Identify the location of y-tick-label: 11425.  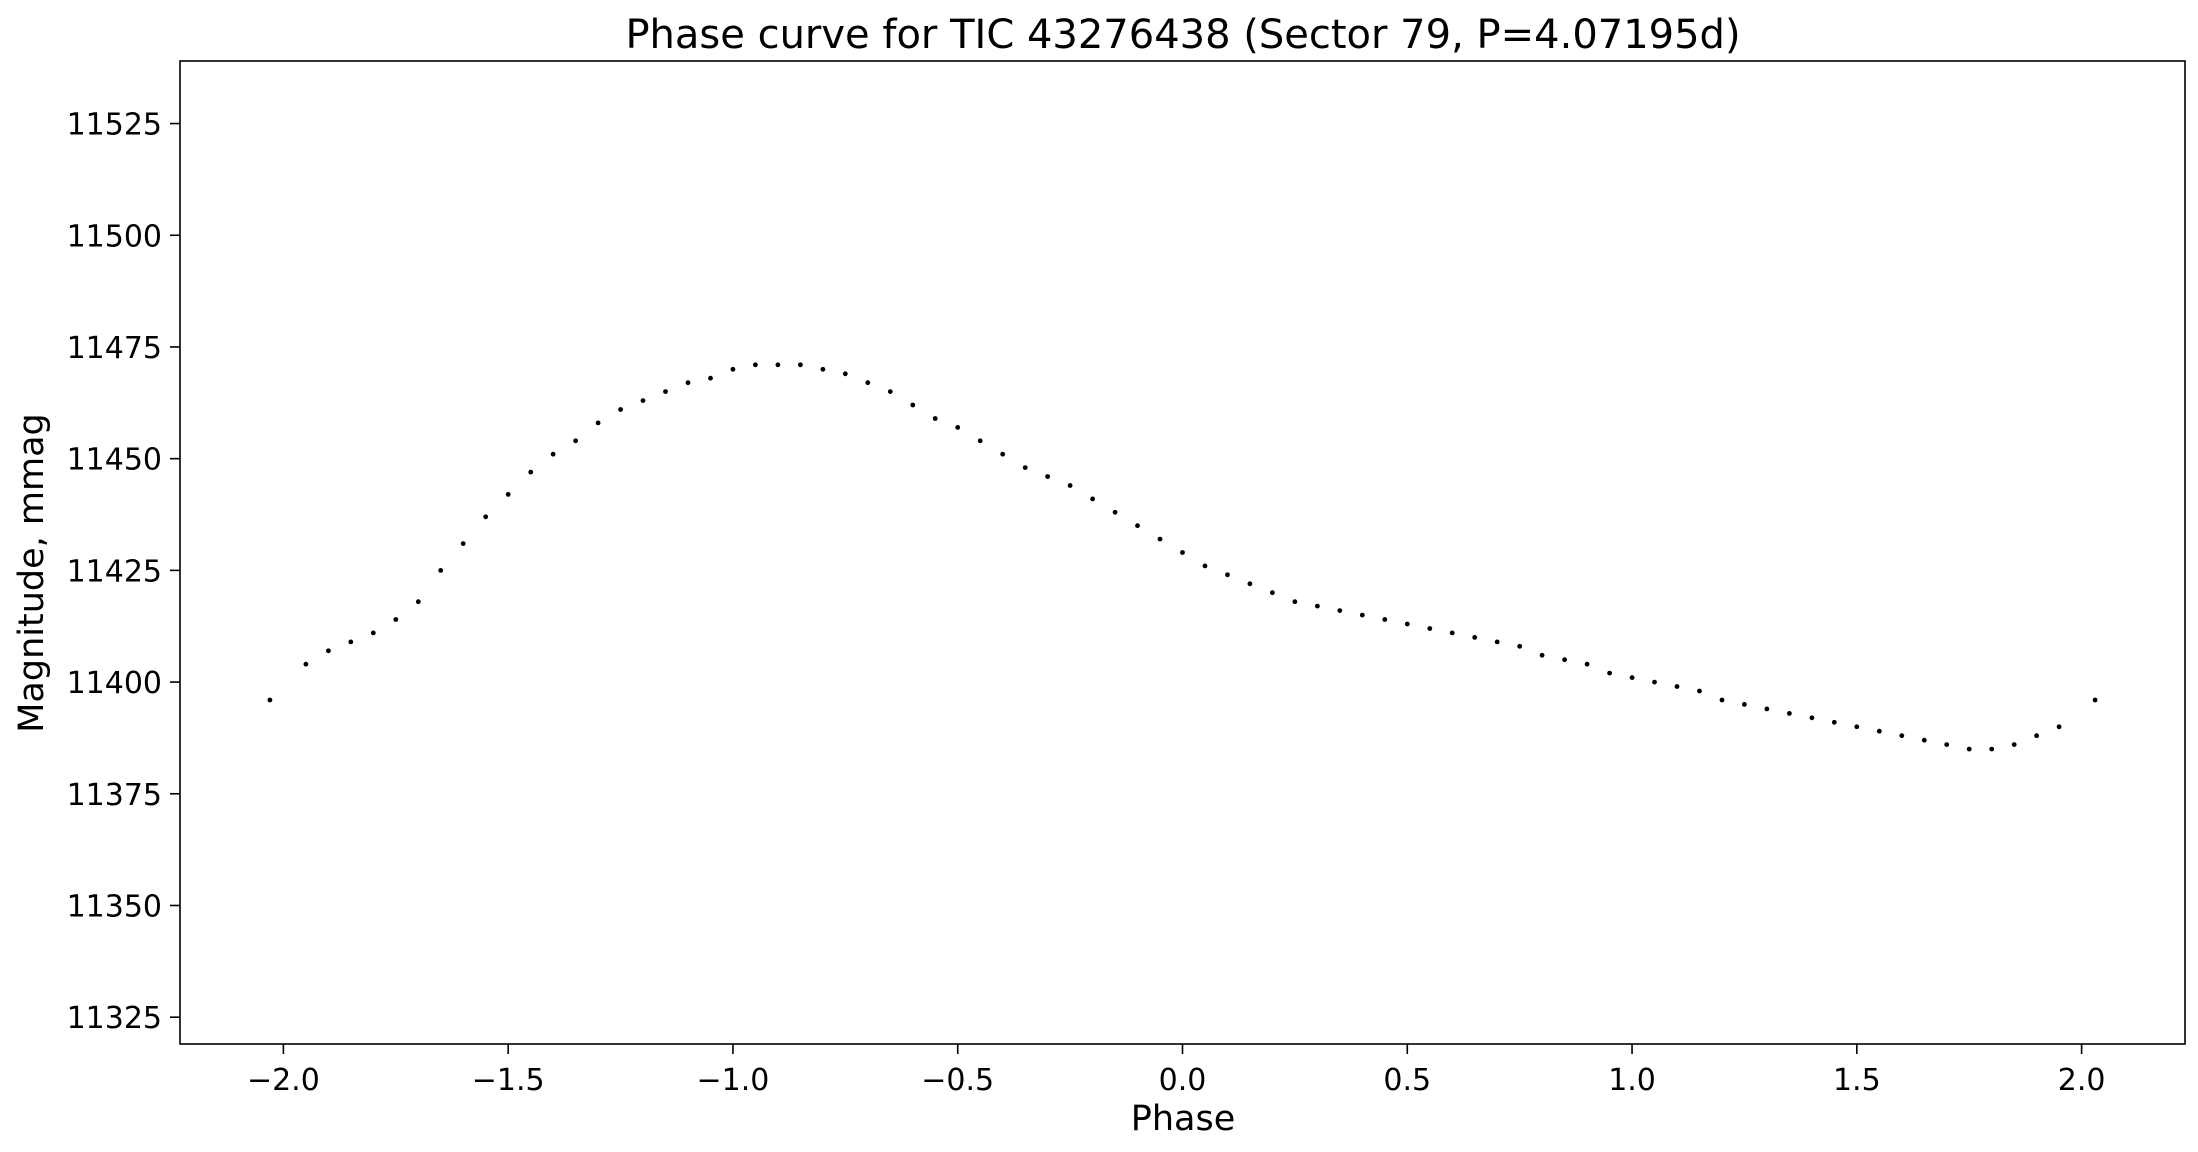
(114, 571).